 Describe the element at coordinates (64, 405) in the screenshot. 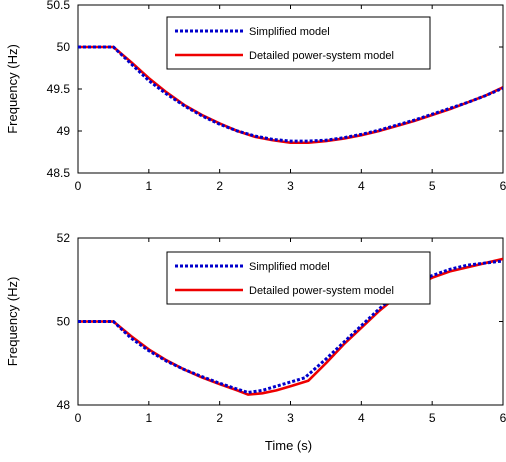

I see `y-tick-label: 48` at that location.